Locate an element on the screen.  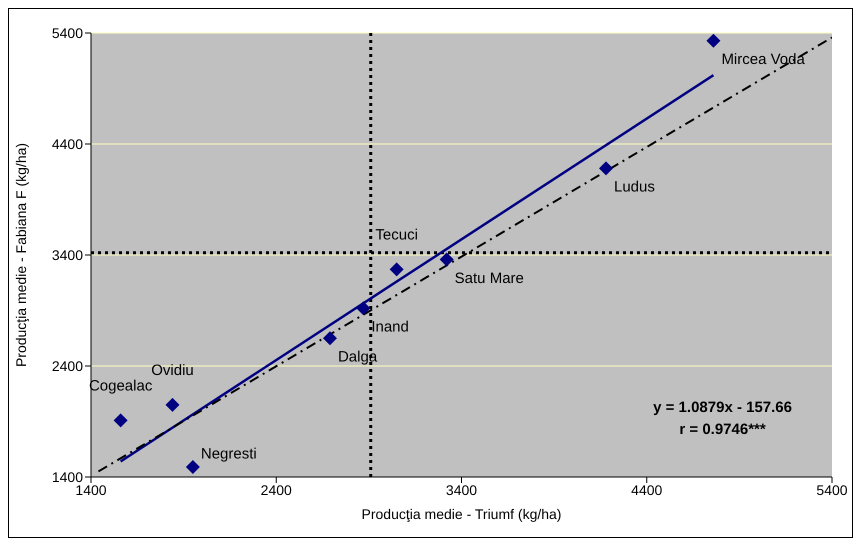
annotation: Negresti is located at coordinates (228, 453).